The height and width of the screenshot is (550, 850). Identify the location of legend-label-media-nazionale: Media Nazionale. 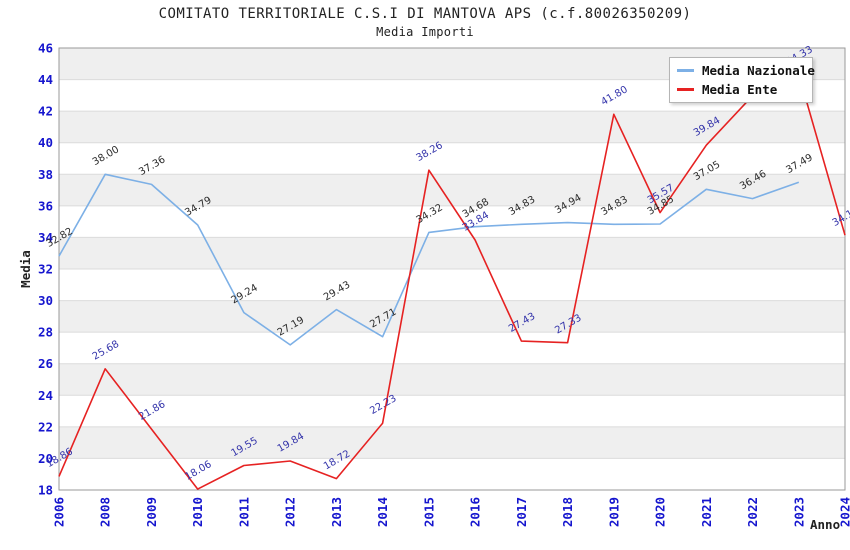
(758, 70).